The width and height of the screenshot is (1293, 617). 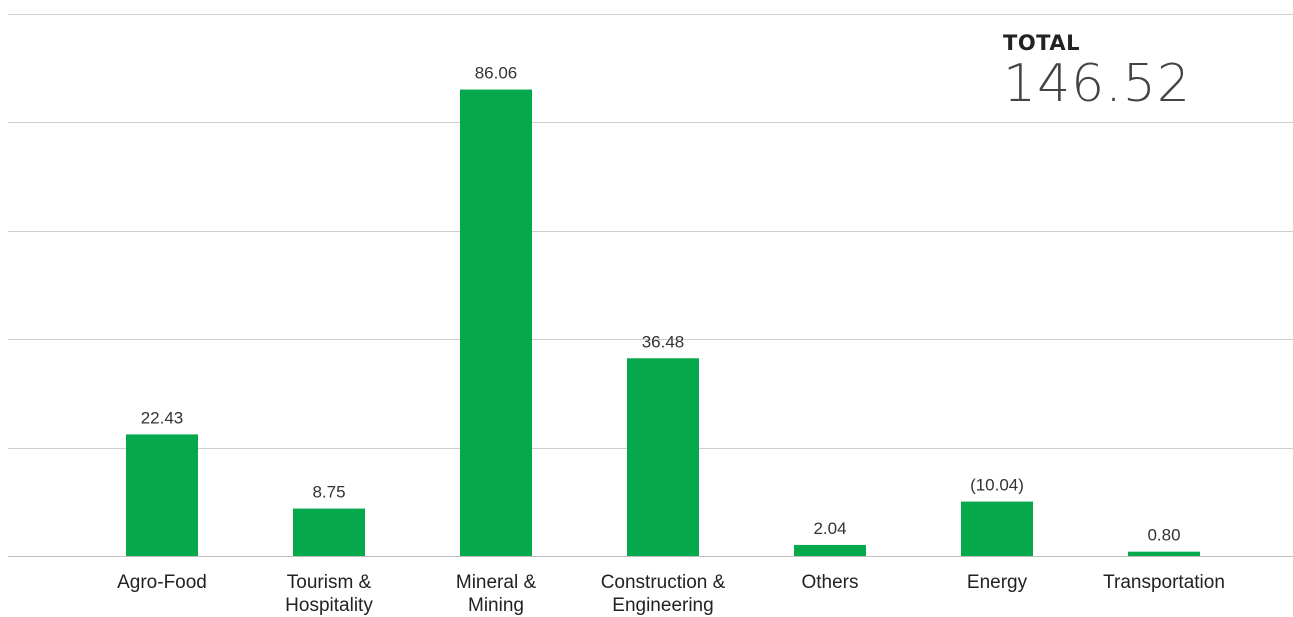 What do you see at coordinates (328, 492) in the screenshot?
I see `data-label: 8.75` at bounding box center [328, 492].